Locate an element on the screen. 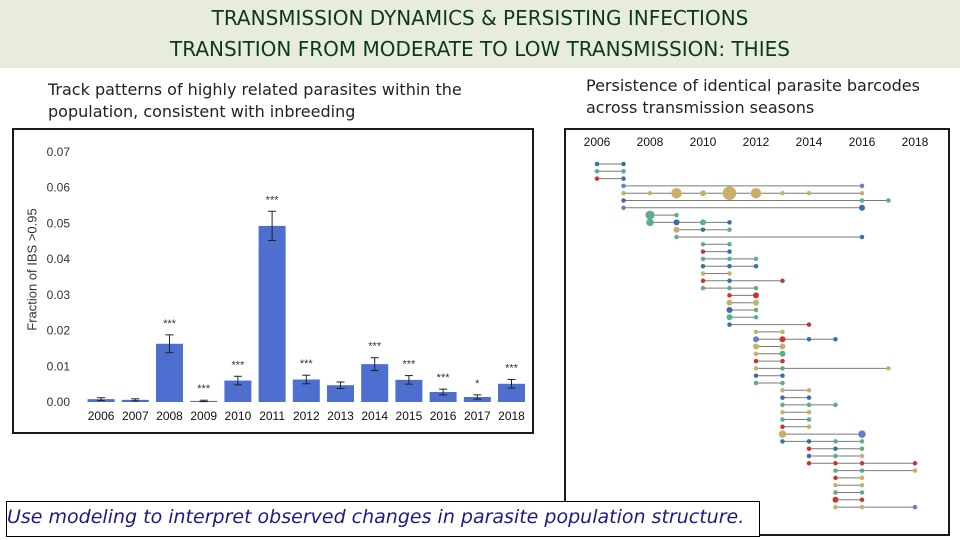 The width and height of the screenshot is (960, 540). x-tick-label: 2009 is located at coordinates (203, 416).